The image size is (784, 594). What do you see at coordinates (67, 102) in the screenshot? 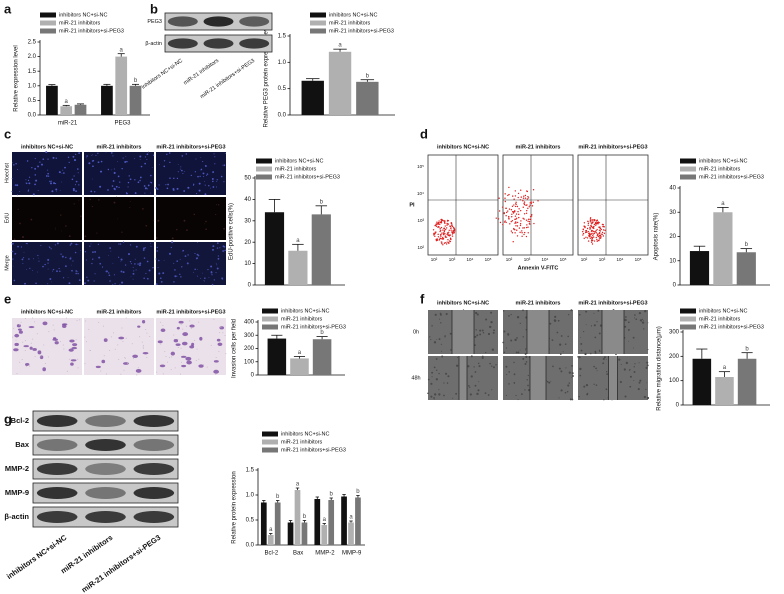
I see `significance-label: a` at bounding box center [67, 102].